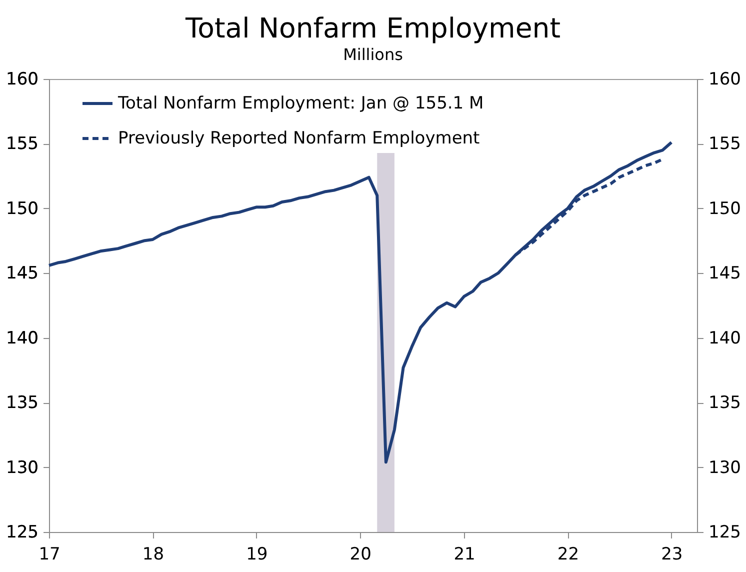  What do you see at coordinates (724, 532) in the screenshot?
I see `y2-tick-label: 125` at bounding box center [724, 532].